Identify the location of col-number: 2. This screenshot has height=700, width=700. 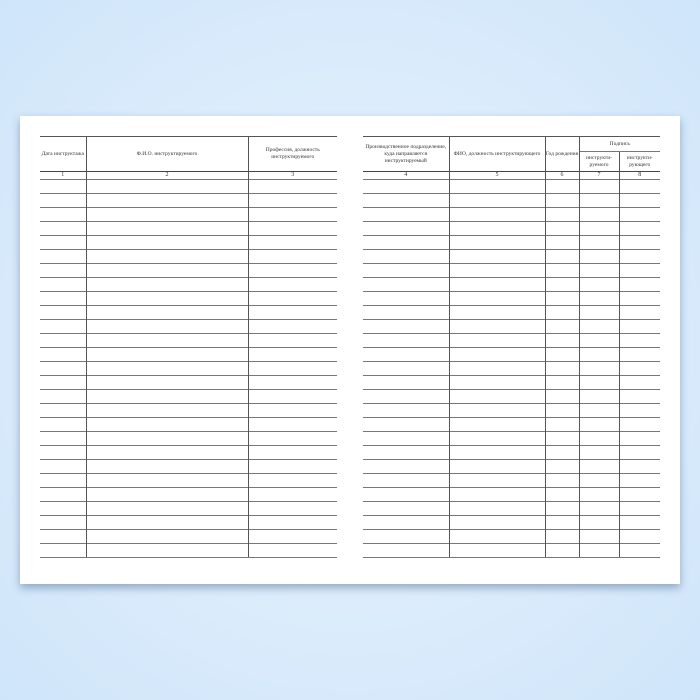
(166, 175).